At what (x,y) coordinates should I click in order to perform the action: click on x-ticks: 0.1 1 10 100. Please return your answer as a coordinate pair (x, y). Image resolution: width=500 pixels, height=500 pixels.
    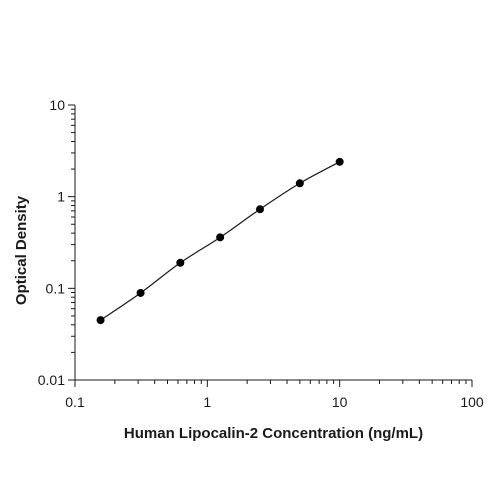
    Looking at the image, I should click on (274, 395).